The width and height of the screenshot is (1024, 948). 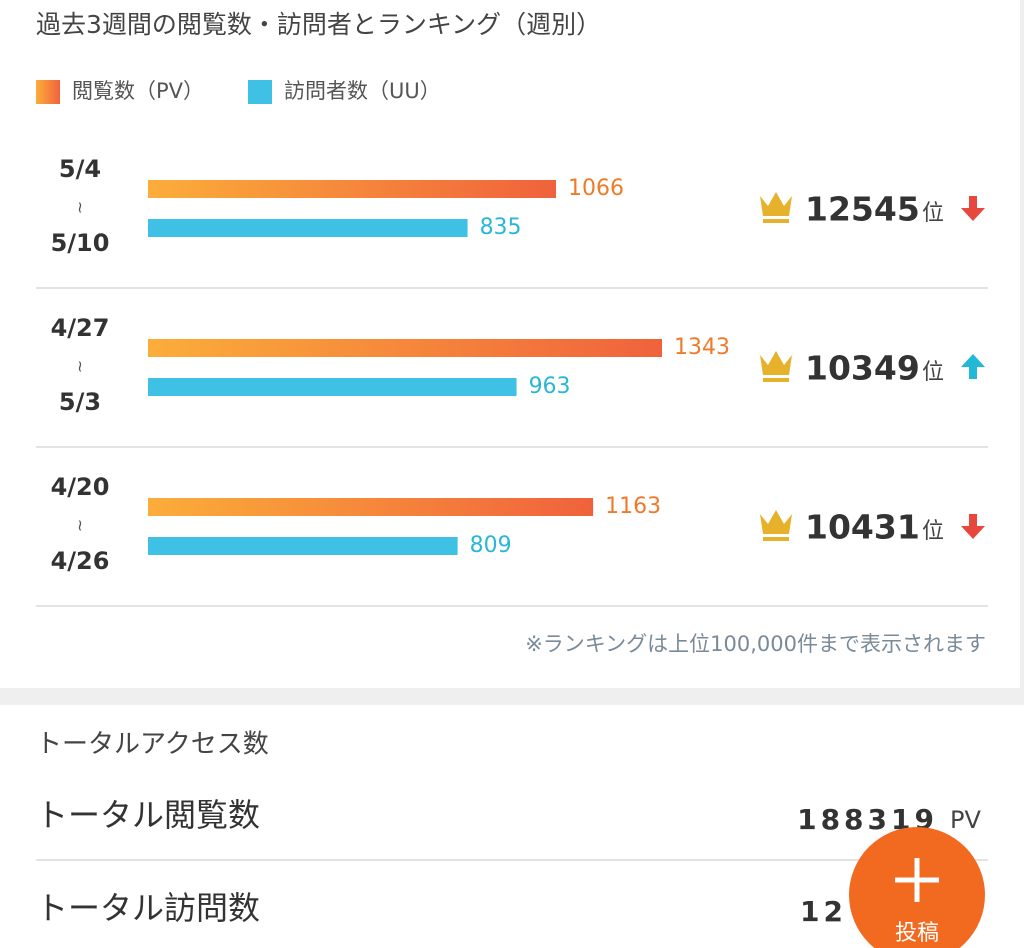 What do you see at coordinates (362, 91) in the screenshot?
I see `legend-label: 訪問者数（UU）` at bounding box center [362, 91].